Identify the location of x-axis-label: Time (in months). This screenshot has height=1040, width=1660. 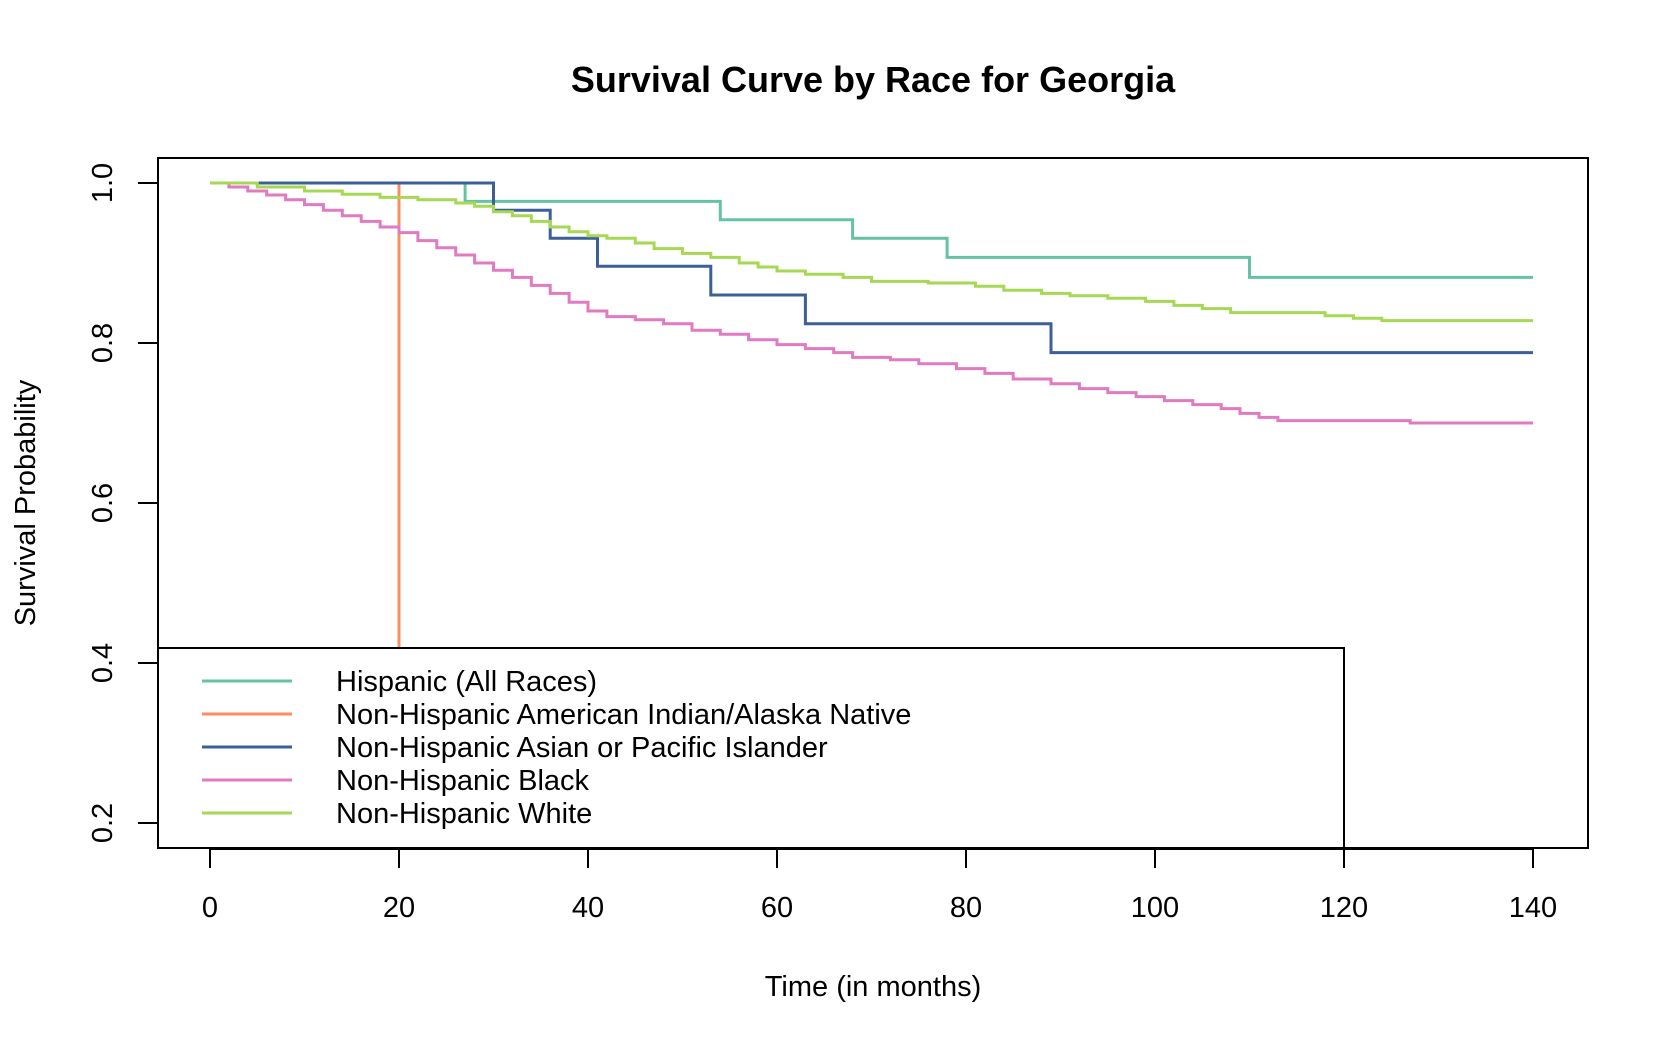
(873, 987).